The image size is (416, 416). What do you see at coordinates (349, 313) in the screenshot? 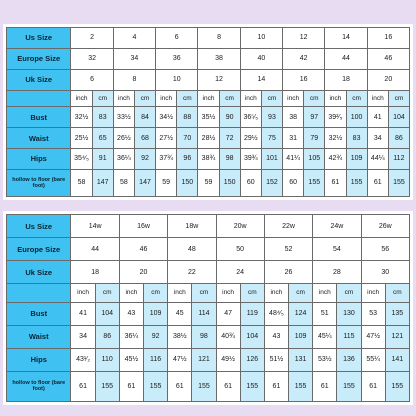
I see `bust-cm-value: 130` at bounding box center [349, 313].